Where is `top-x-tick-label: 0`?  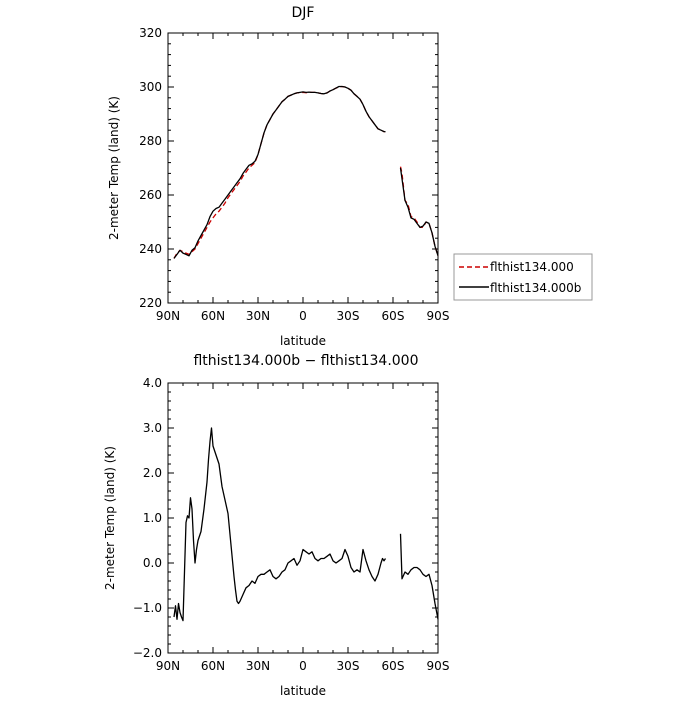 top-x-tick-label: 0 is located at coordinates (303, 316).